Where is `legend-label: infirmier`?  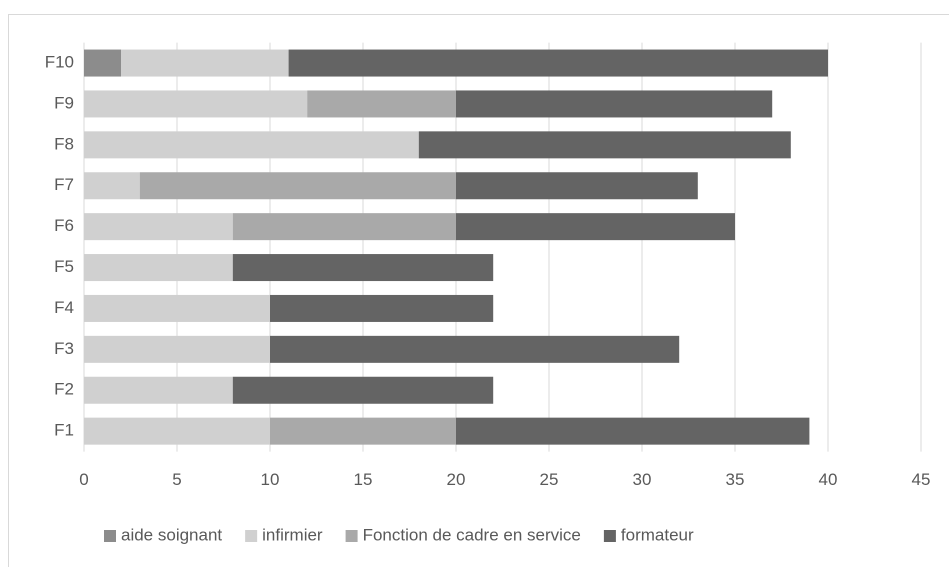 legend-label: infirmier is located at coordinates (292, 534).